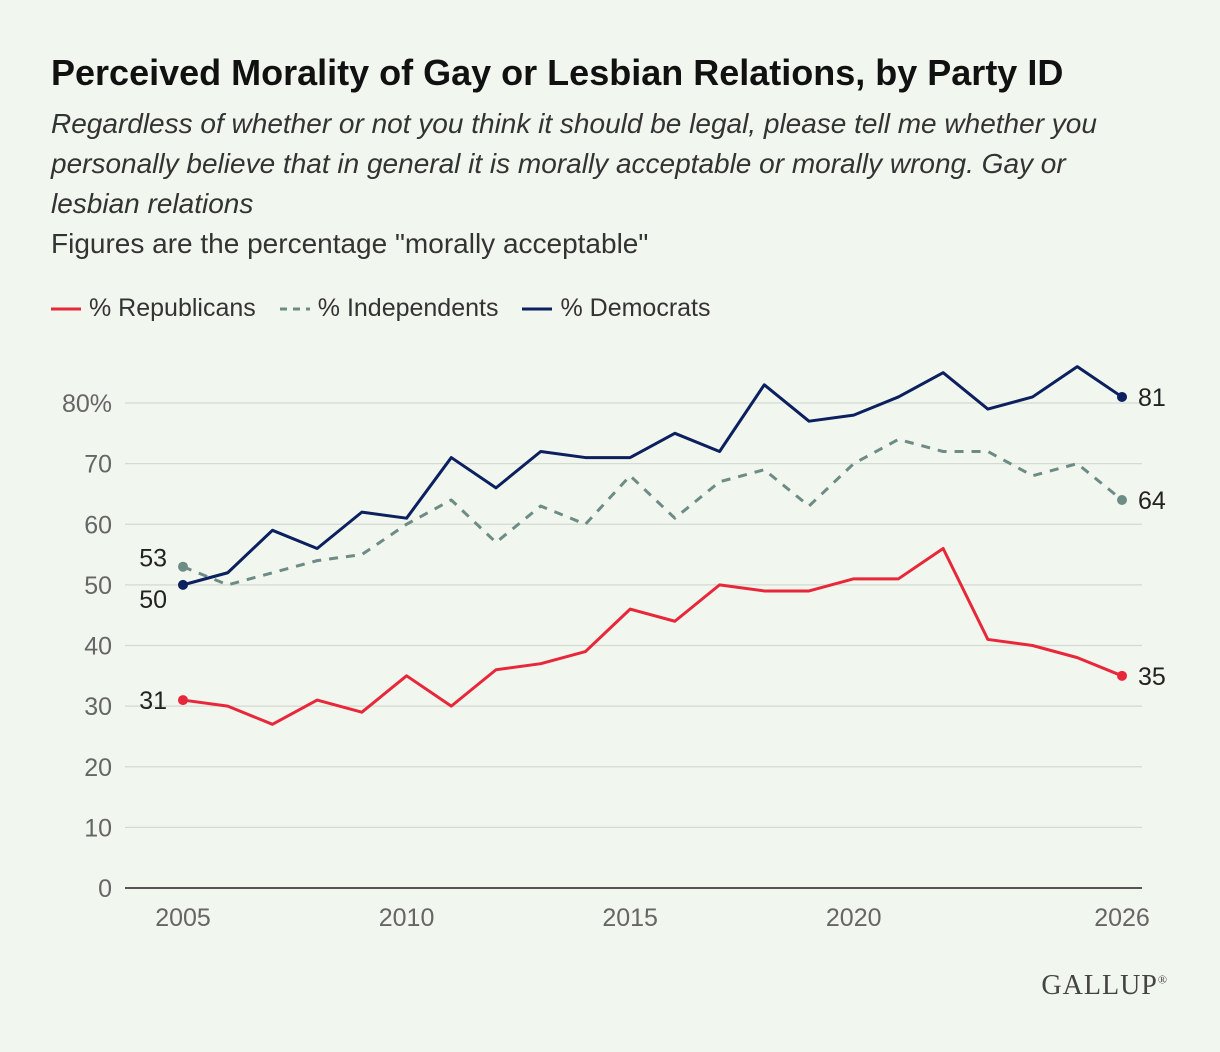  Describe the element at coordinates (1162, 979) in the screenshot. I see `registered-mark: ®` at that location.